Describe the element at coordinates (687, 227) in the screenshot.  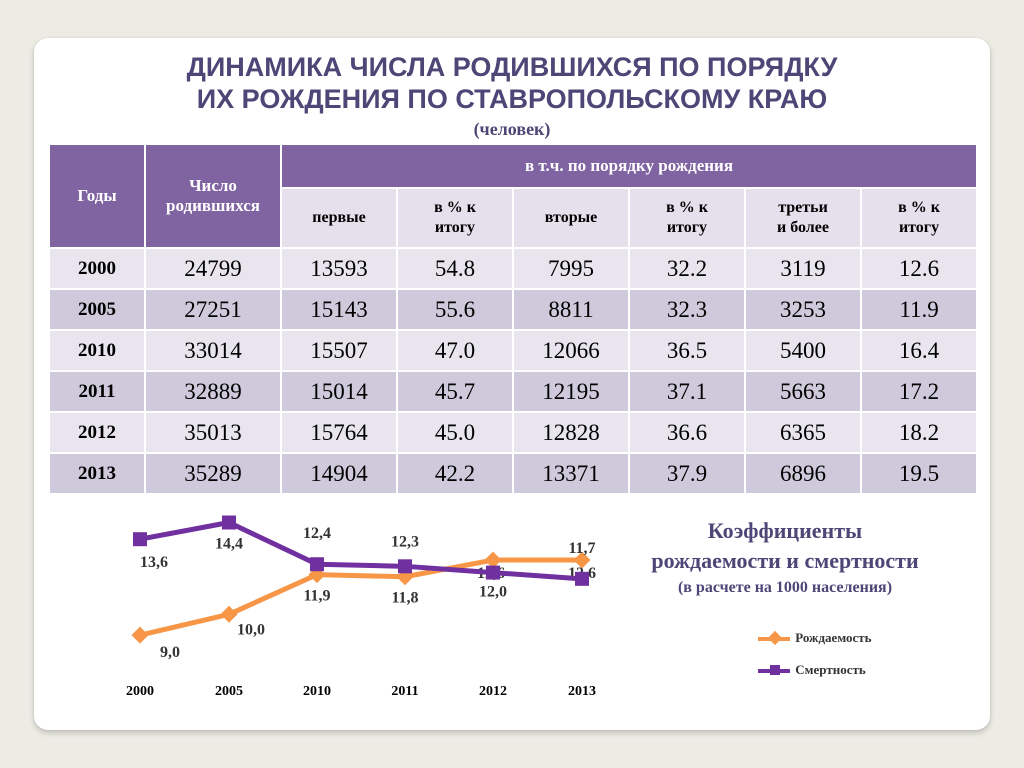
I see `header-second-pct-line2: итогу` at that location.